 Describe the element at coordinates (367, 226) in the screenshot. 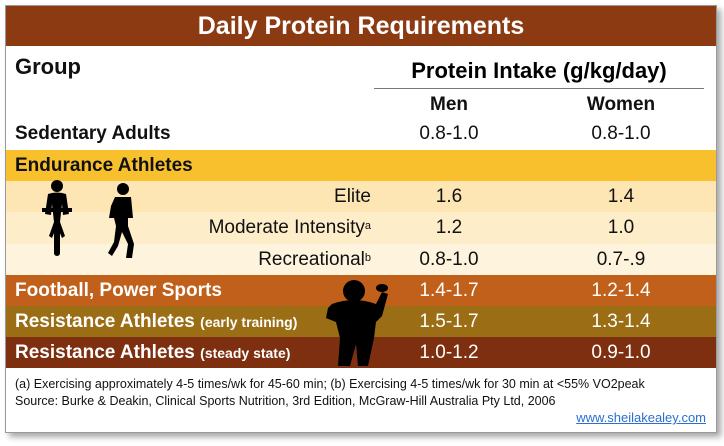

I see `footnote-marker: a` at that location.